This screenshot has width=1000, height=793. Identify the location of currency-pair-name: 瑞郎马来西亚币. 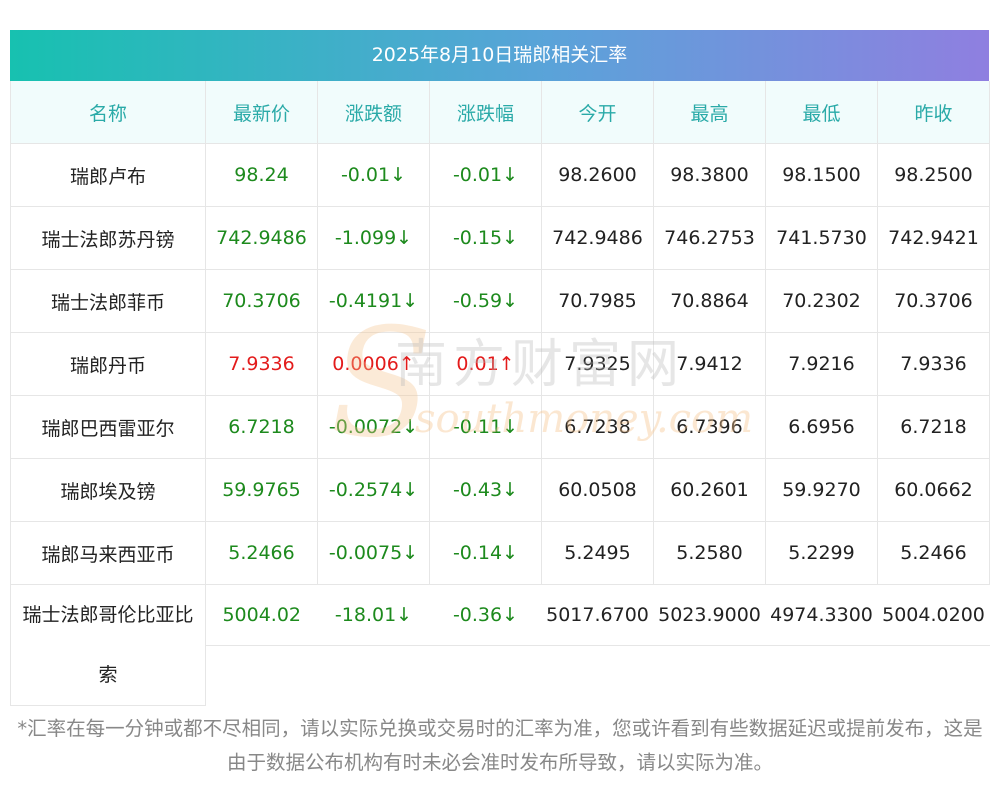
(108, 553).